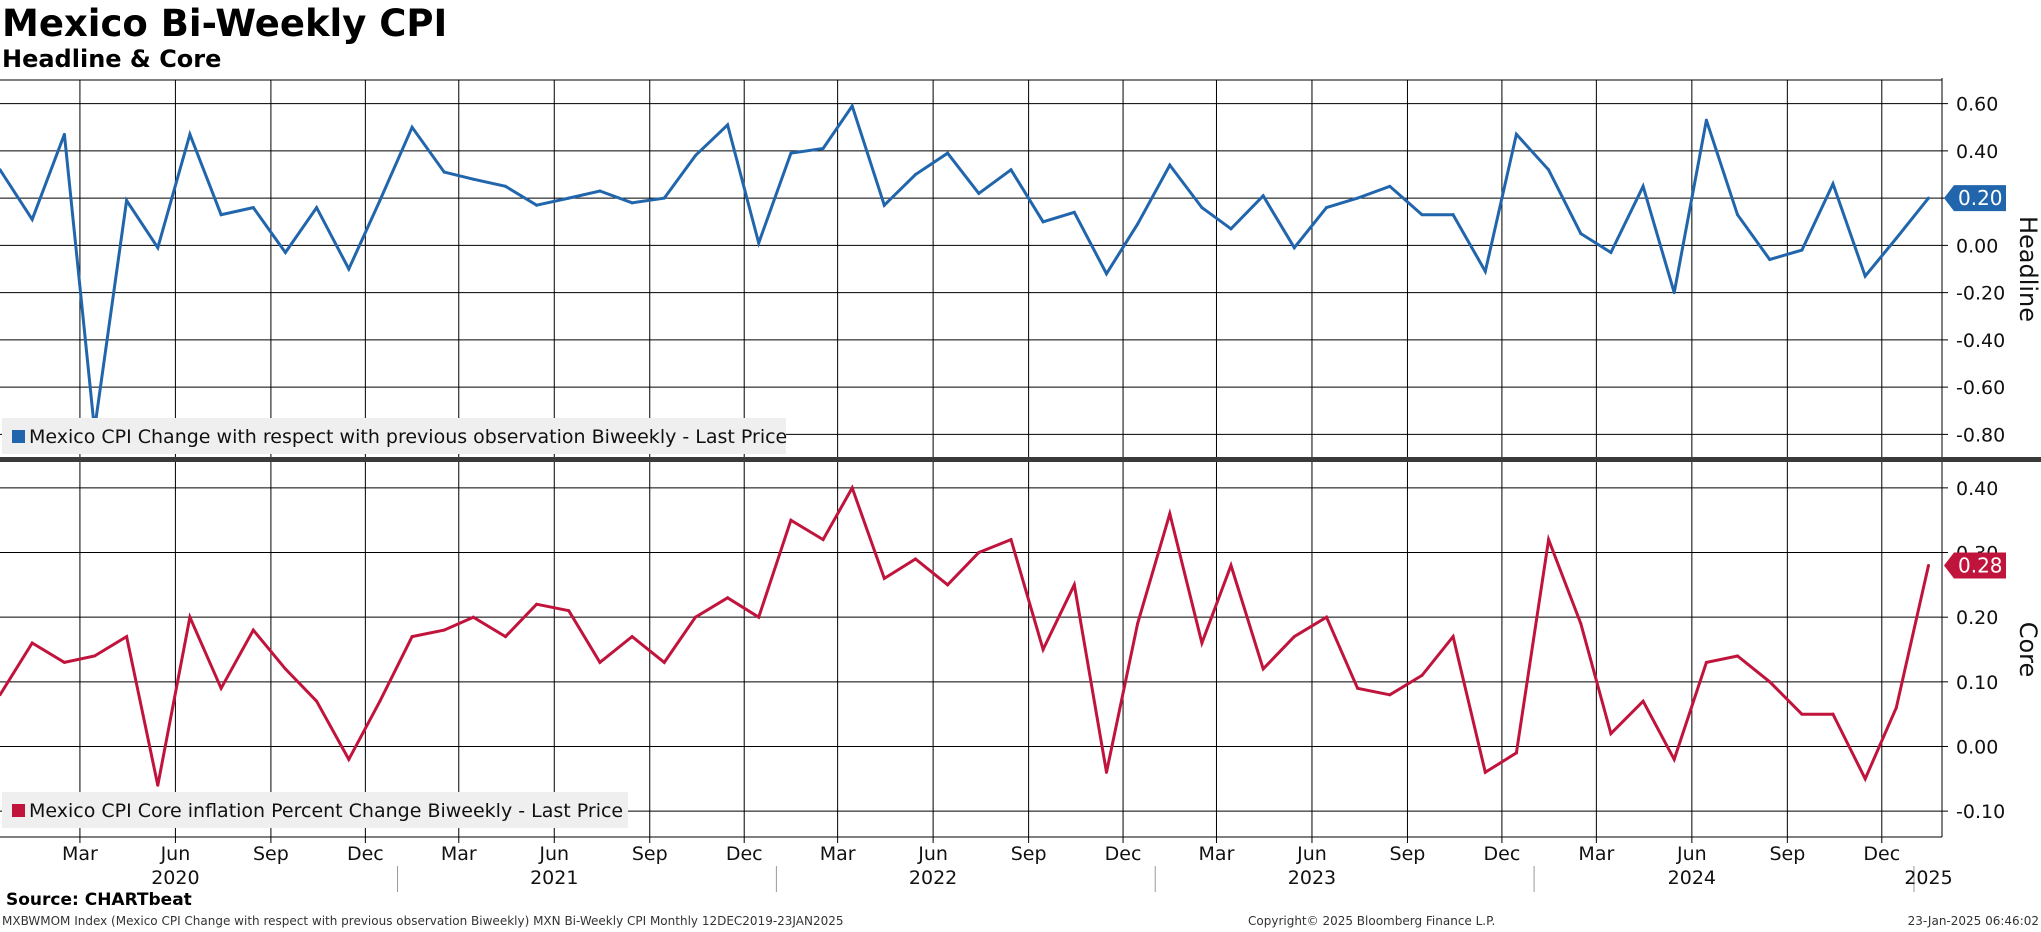  I want to click on y-tick-label: 0.00, so click(1977, 246).